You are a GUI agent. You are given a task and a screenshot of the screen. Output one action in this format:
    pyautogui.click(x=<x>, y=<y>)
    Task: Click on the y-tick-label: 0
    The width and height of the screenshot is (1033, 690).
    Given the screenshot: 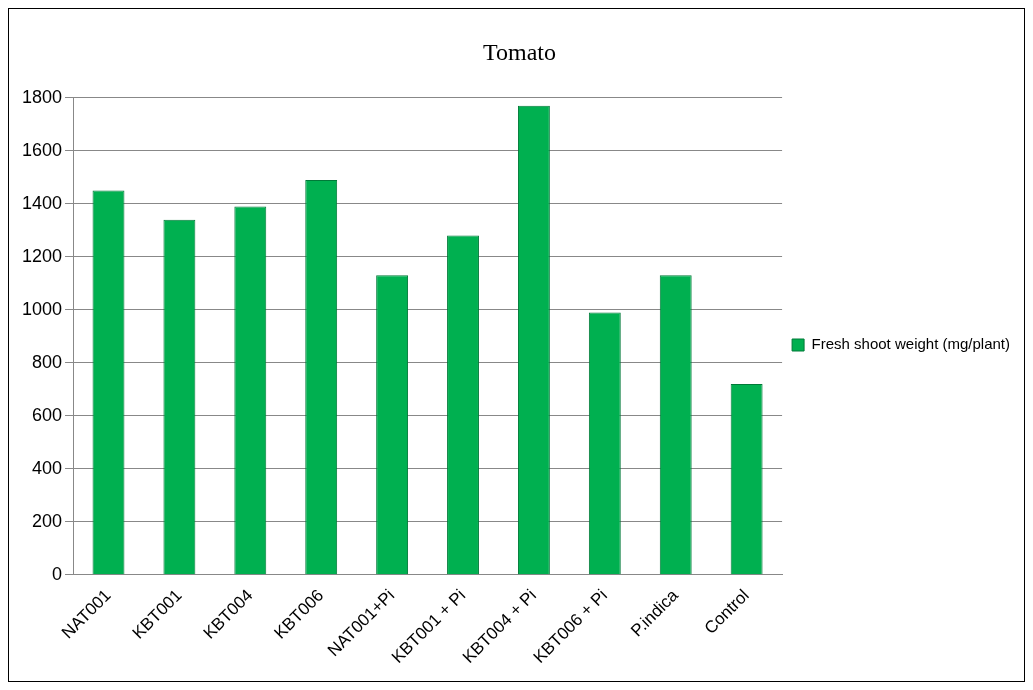 What is the action you would take?
    pyautogui.click(x=57, y=573)
    